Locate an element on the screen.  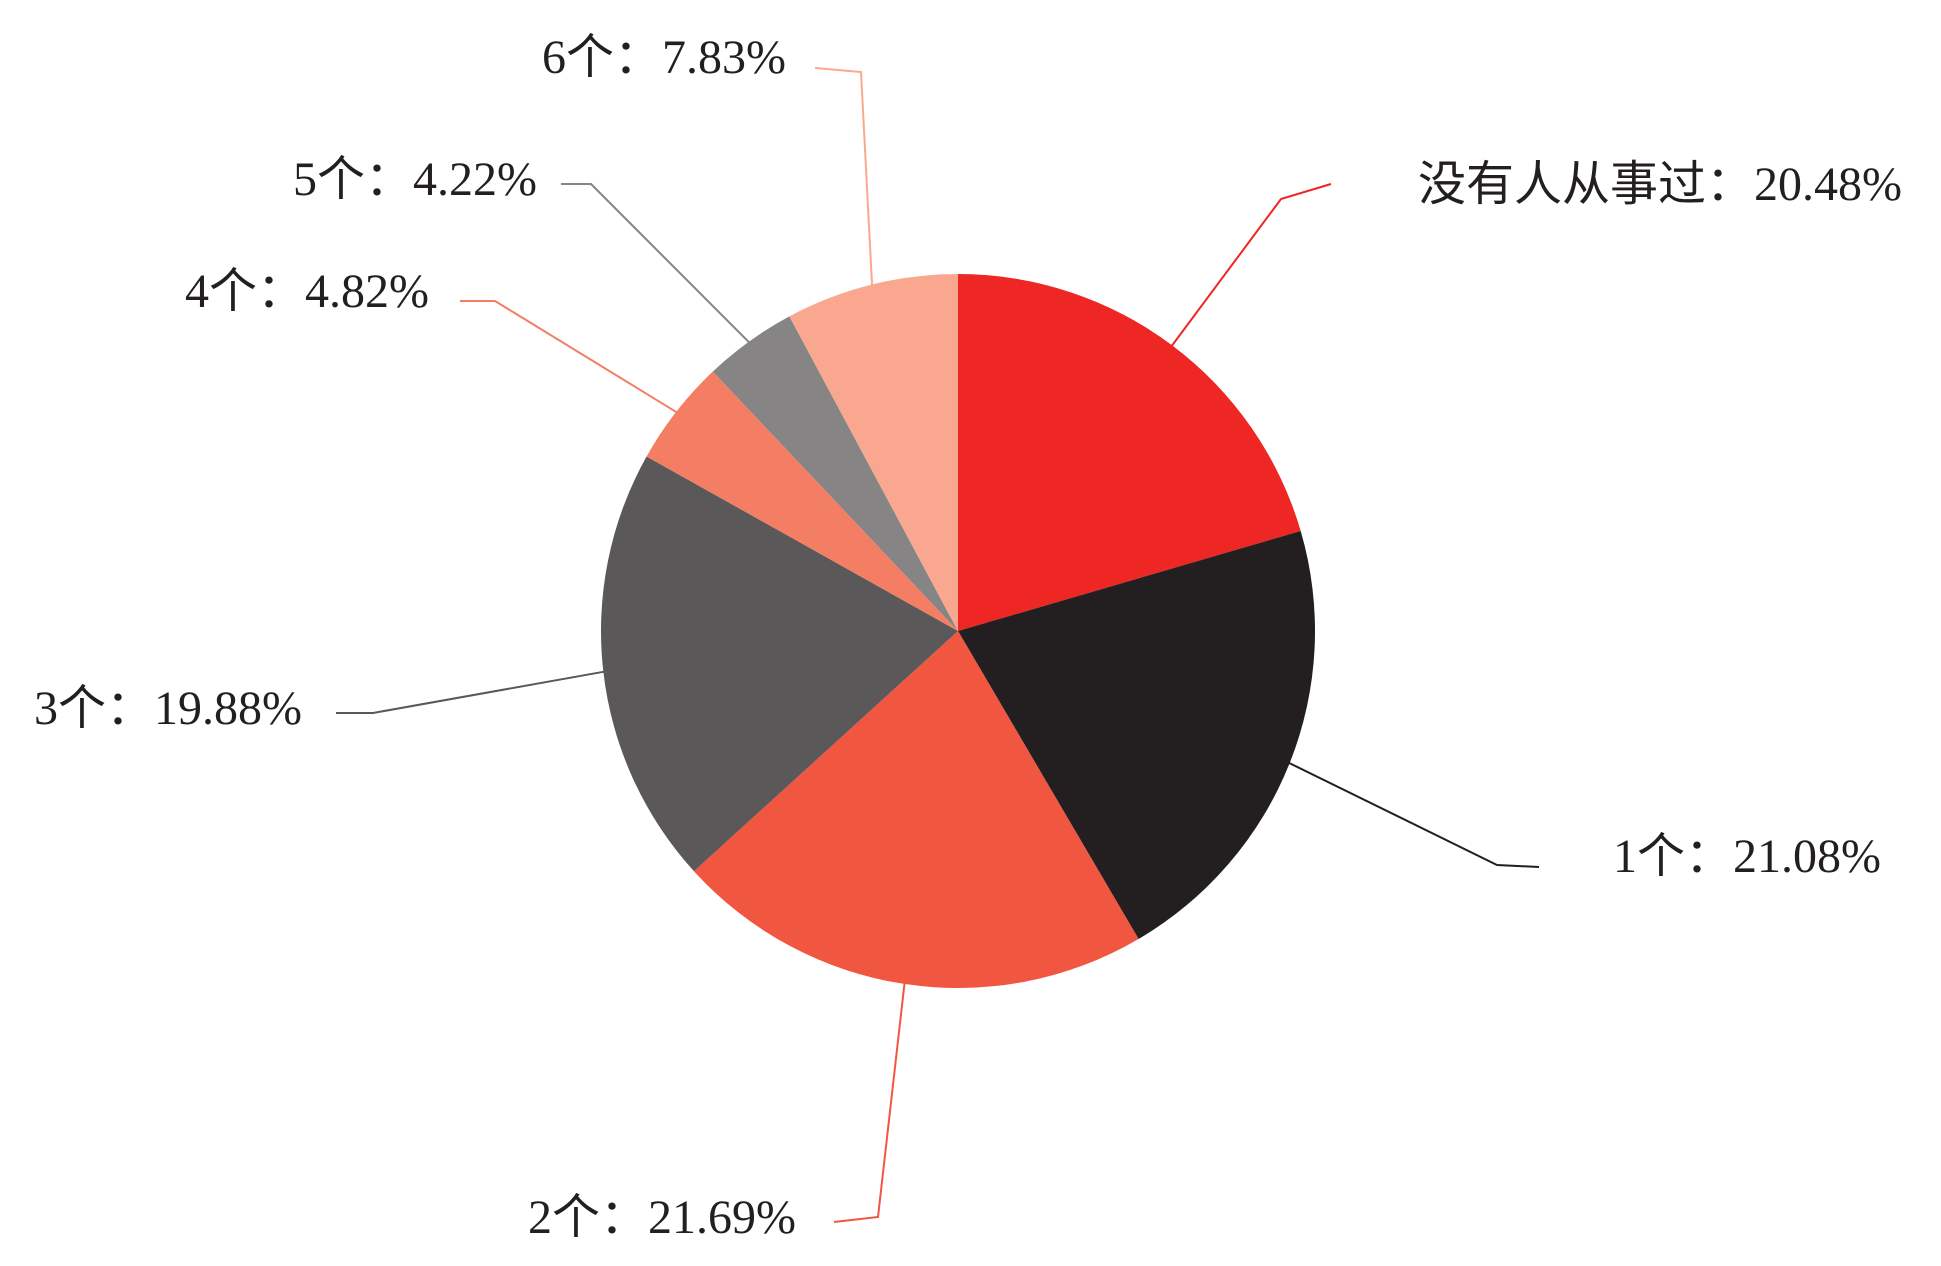
label-value: 7.83% is located at coordinates (724, 57).